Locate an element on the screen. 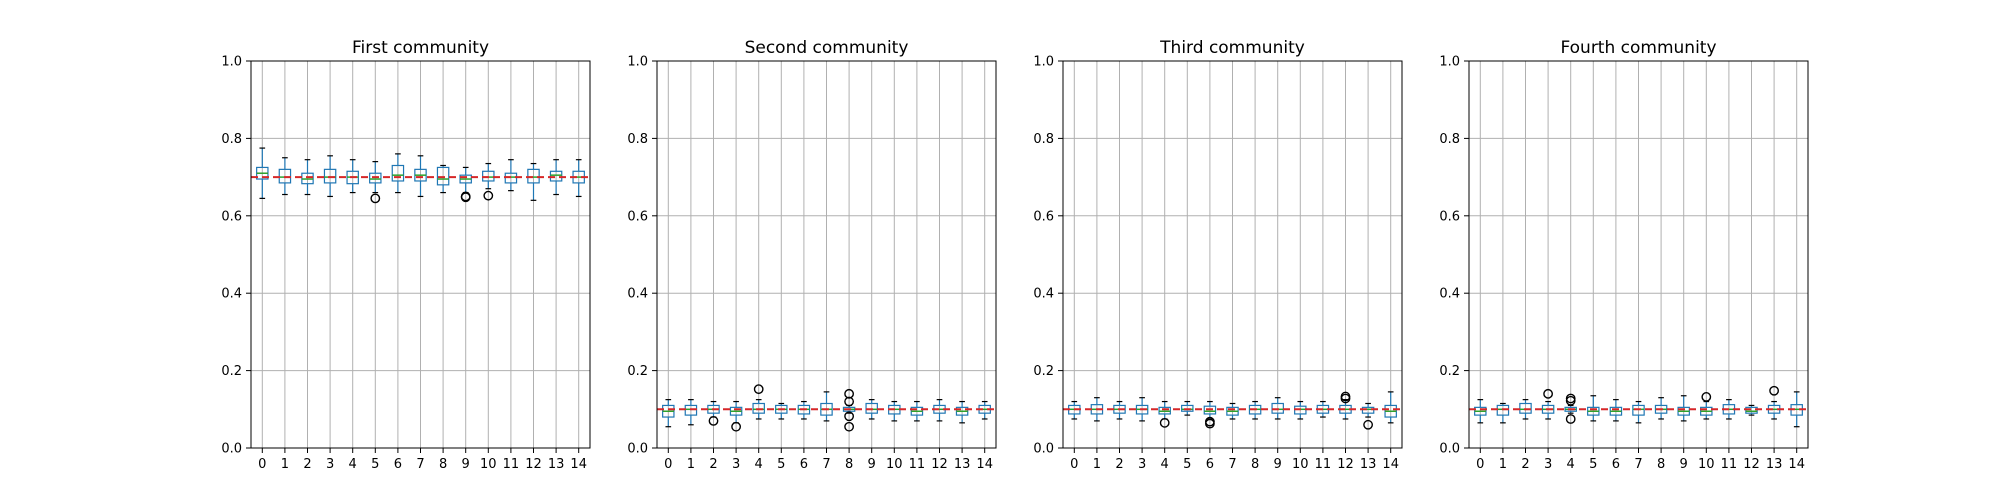 This screenshot has width=2000, height=500. y-tick-label: 0.6 is located at coordinates (231, 216).